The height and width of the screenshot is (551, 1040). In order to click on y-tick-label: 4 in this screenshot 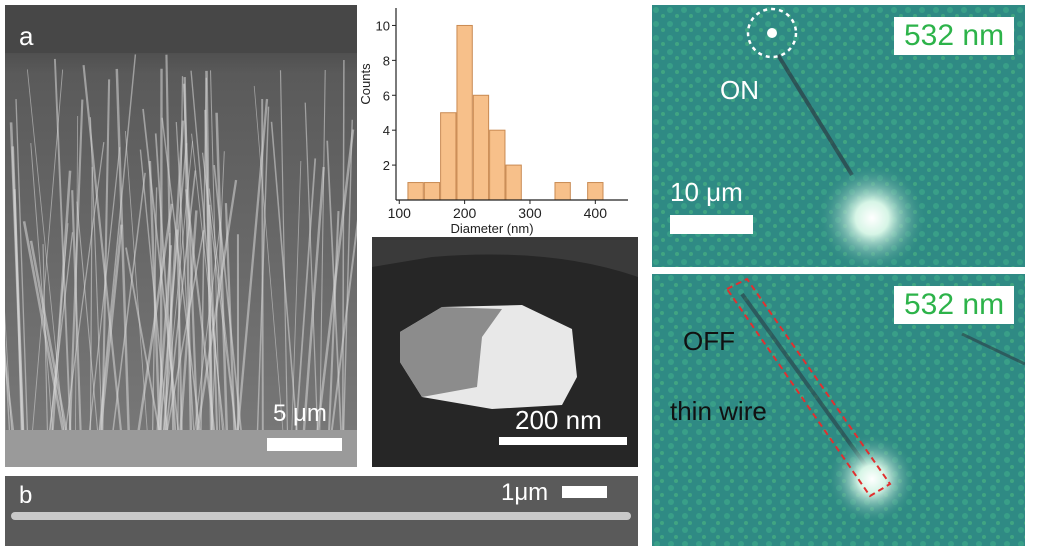, I will do `click(386, 130)`.